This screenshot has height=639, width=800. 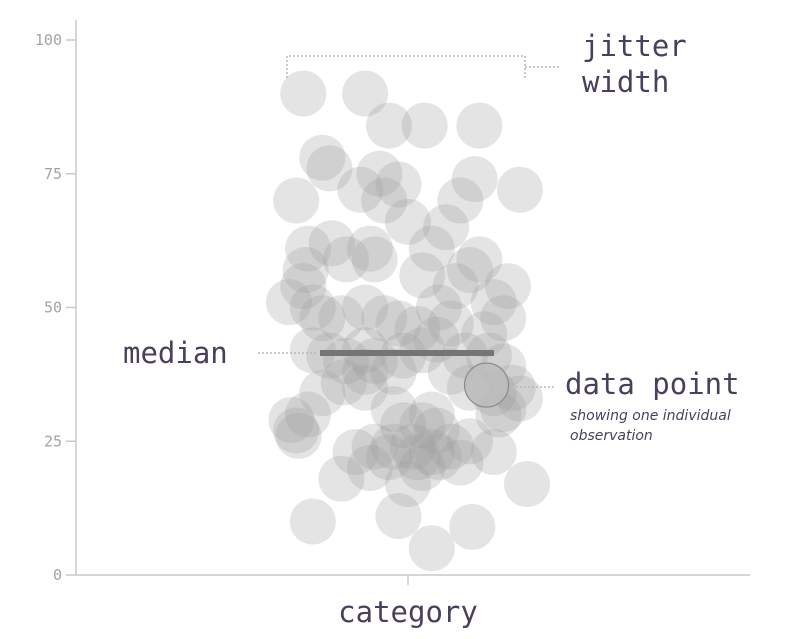 I want to click on data-point-note-line1: showing one individual, so click(x=650, y=416).